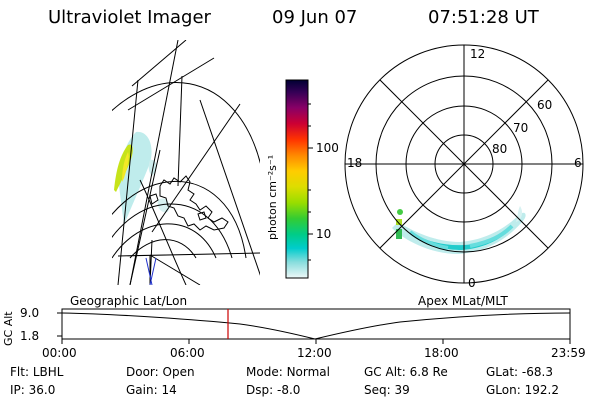 The width and height of the screenshot is (600, 400). I want to click on time-tick-0000: 00:00, so click(59, 353).